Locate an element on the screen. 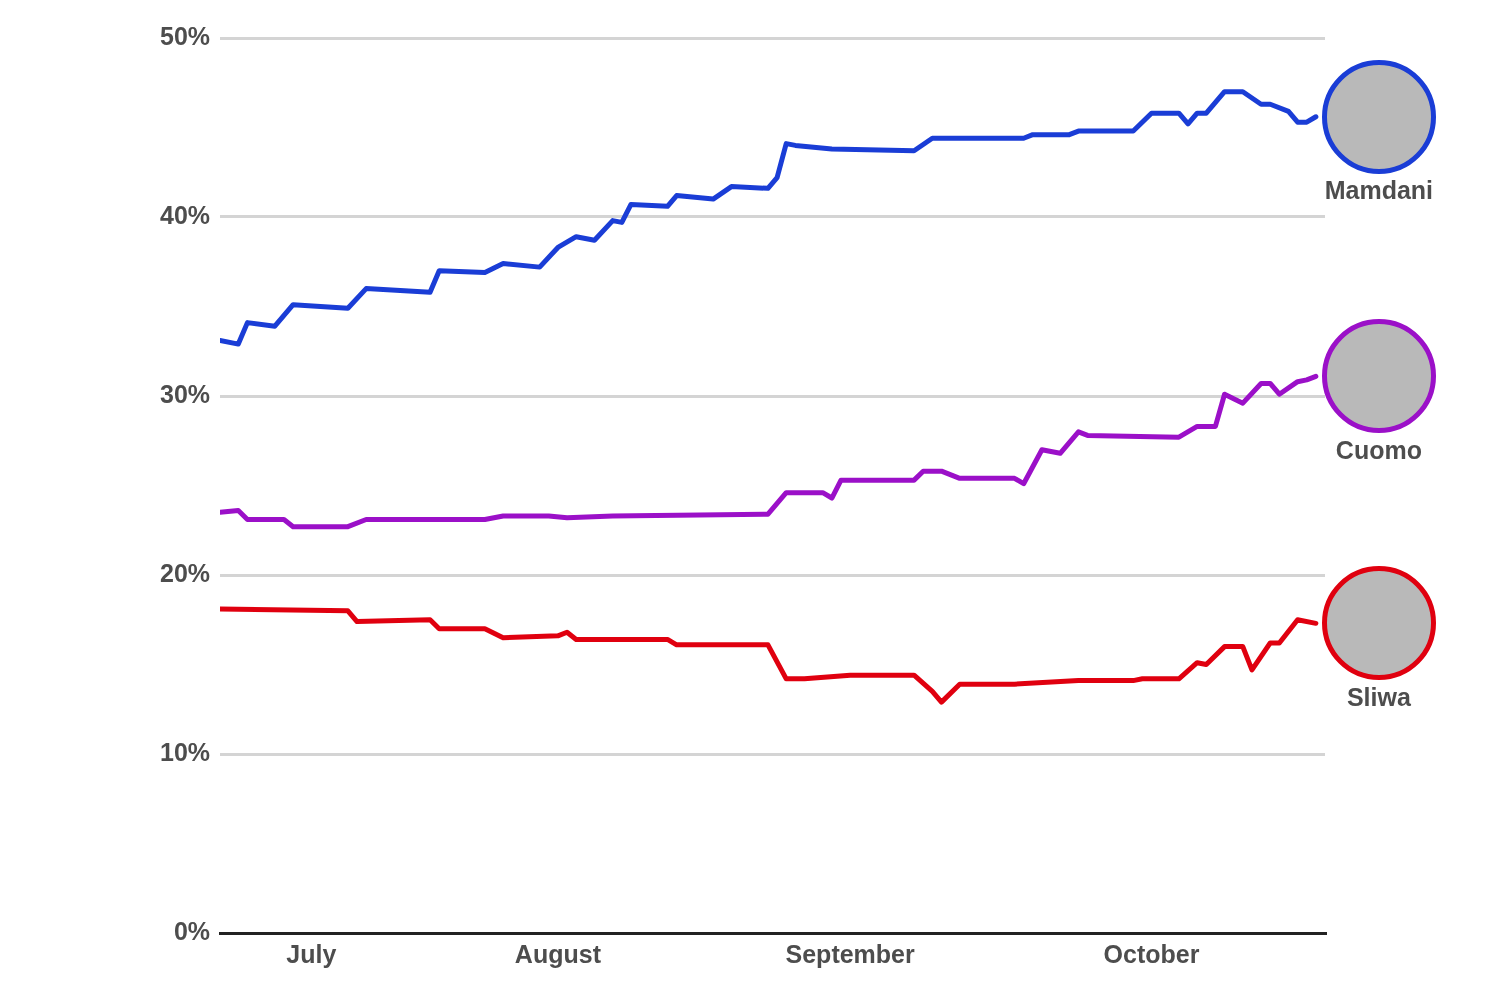 The height and width of the screenshot is (1001, 1501). y-tick-label: 40% is located at coordinates (185, 214).